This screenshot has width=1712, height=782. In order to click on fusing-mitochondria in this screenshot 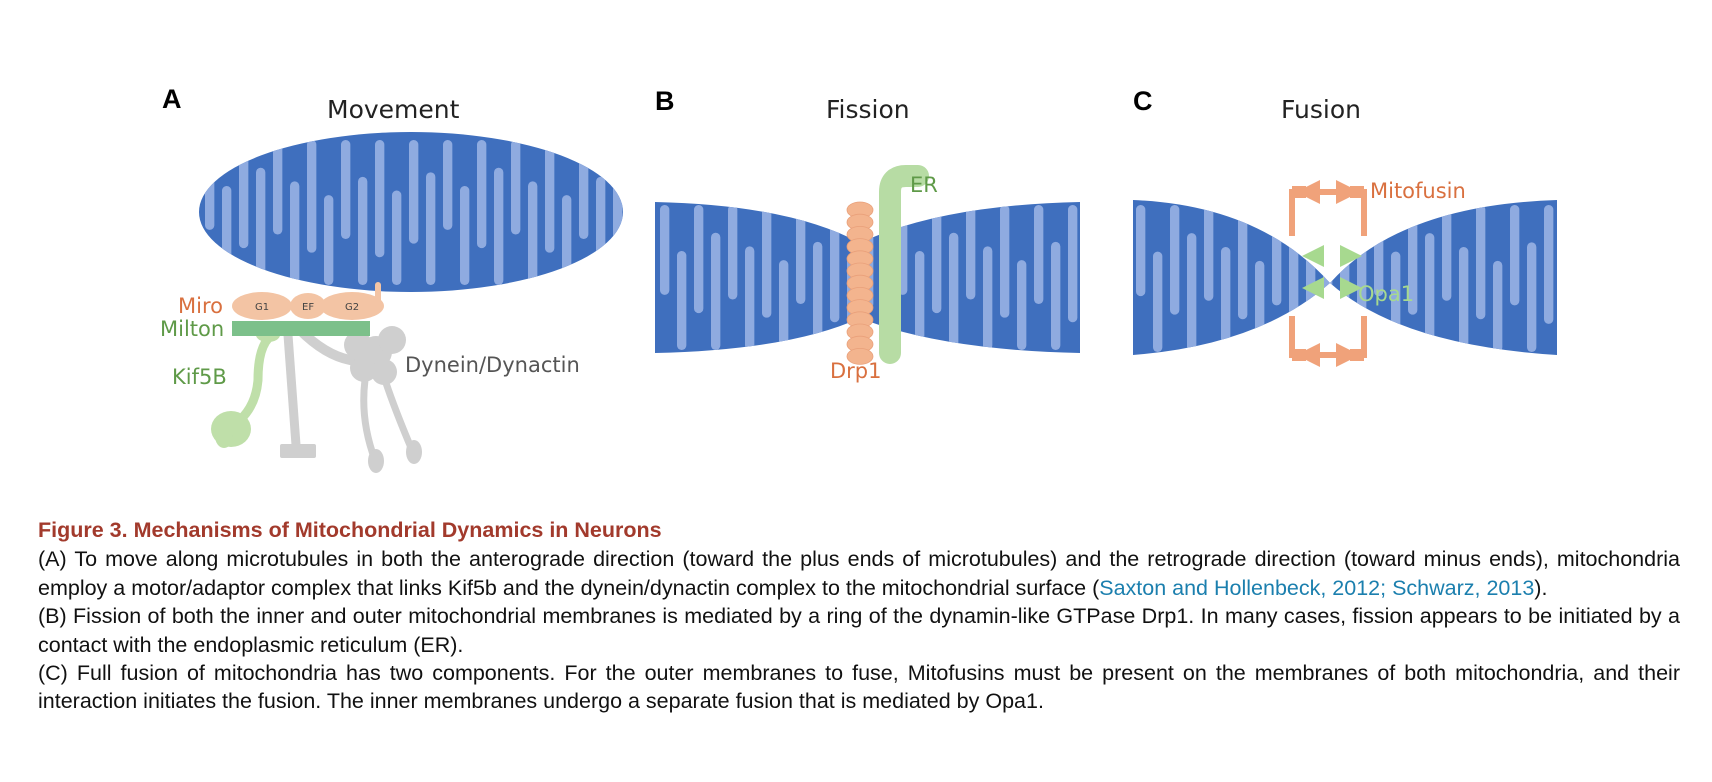, I will do `click(1345, 277)`.